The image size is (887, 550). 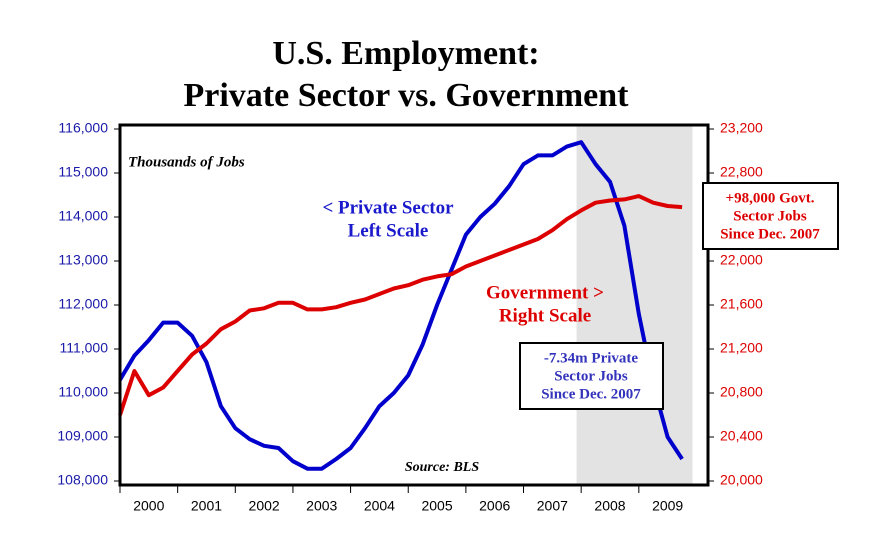 I want to click on shaded-span, so click(x=634, y=305).